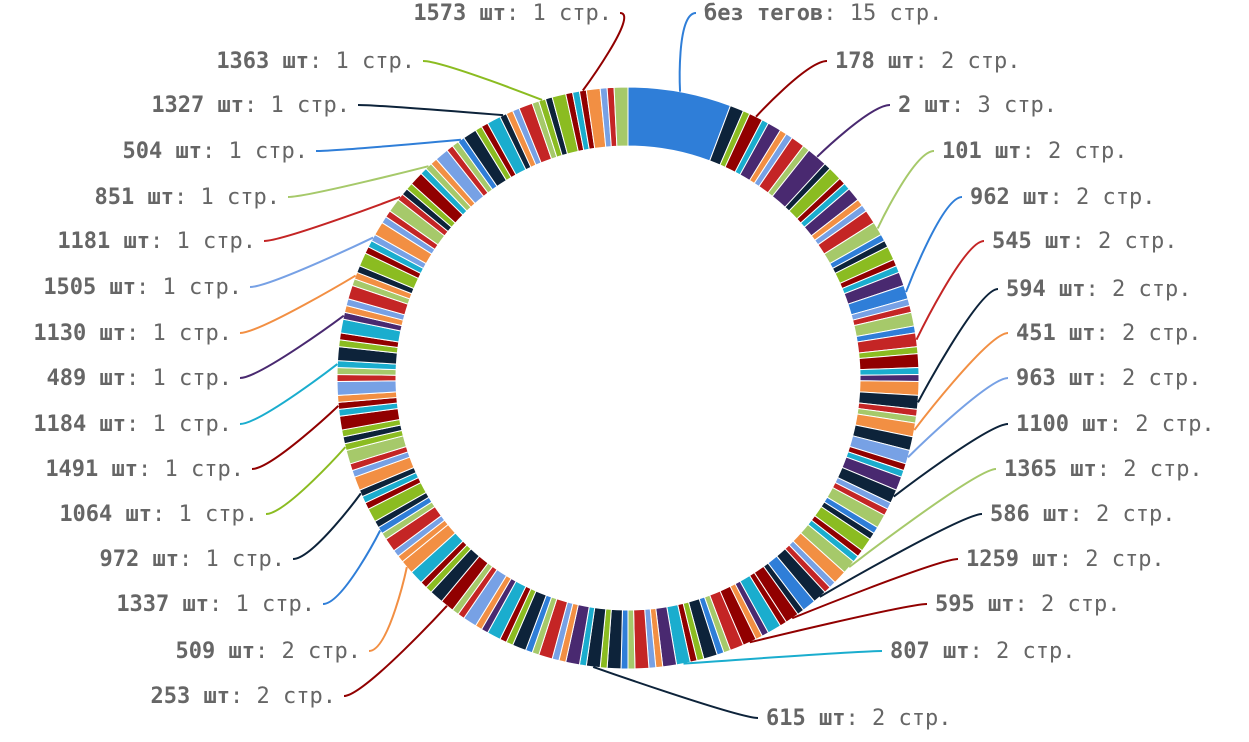 The height and width of the screenshot is (742, 1249). I want to click on data-label: 1363 шт: 1 стр., so click(315, 61).